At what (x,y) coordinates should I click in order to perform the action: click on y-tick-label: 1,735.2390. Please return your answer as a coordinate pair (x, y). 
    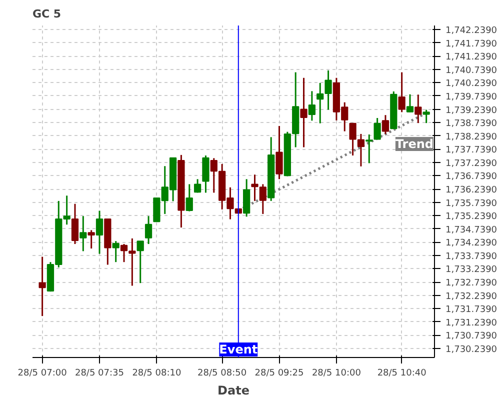
    Looking at the image, I should click on (472, 217).